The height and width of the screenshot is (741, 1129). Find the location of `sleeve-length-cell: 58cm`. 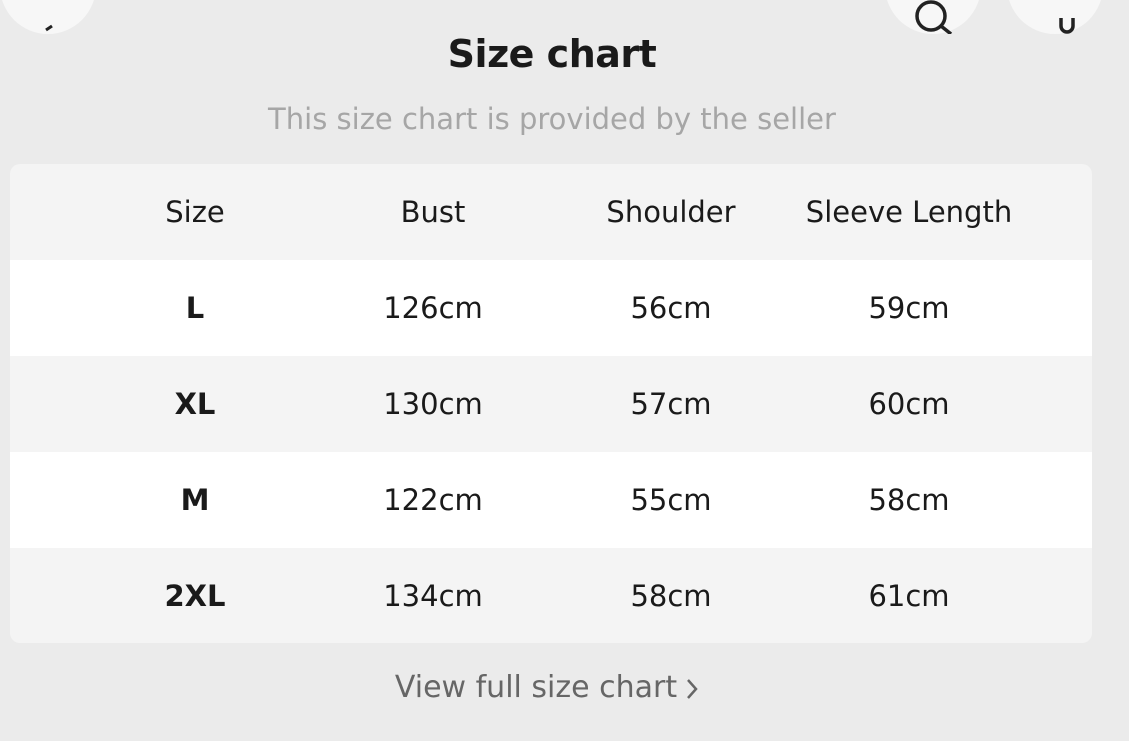

sleeve-length-cell: 58cm is located at coordinates (909, 500).